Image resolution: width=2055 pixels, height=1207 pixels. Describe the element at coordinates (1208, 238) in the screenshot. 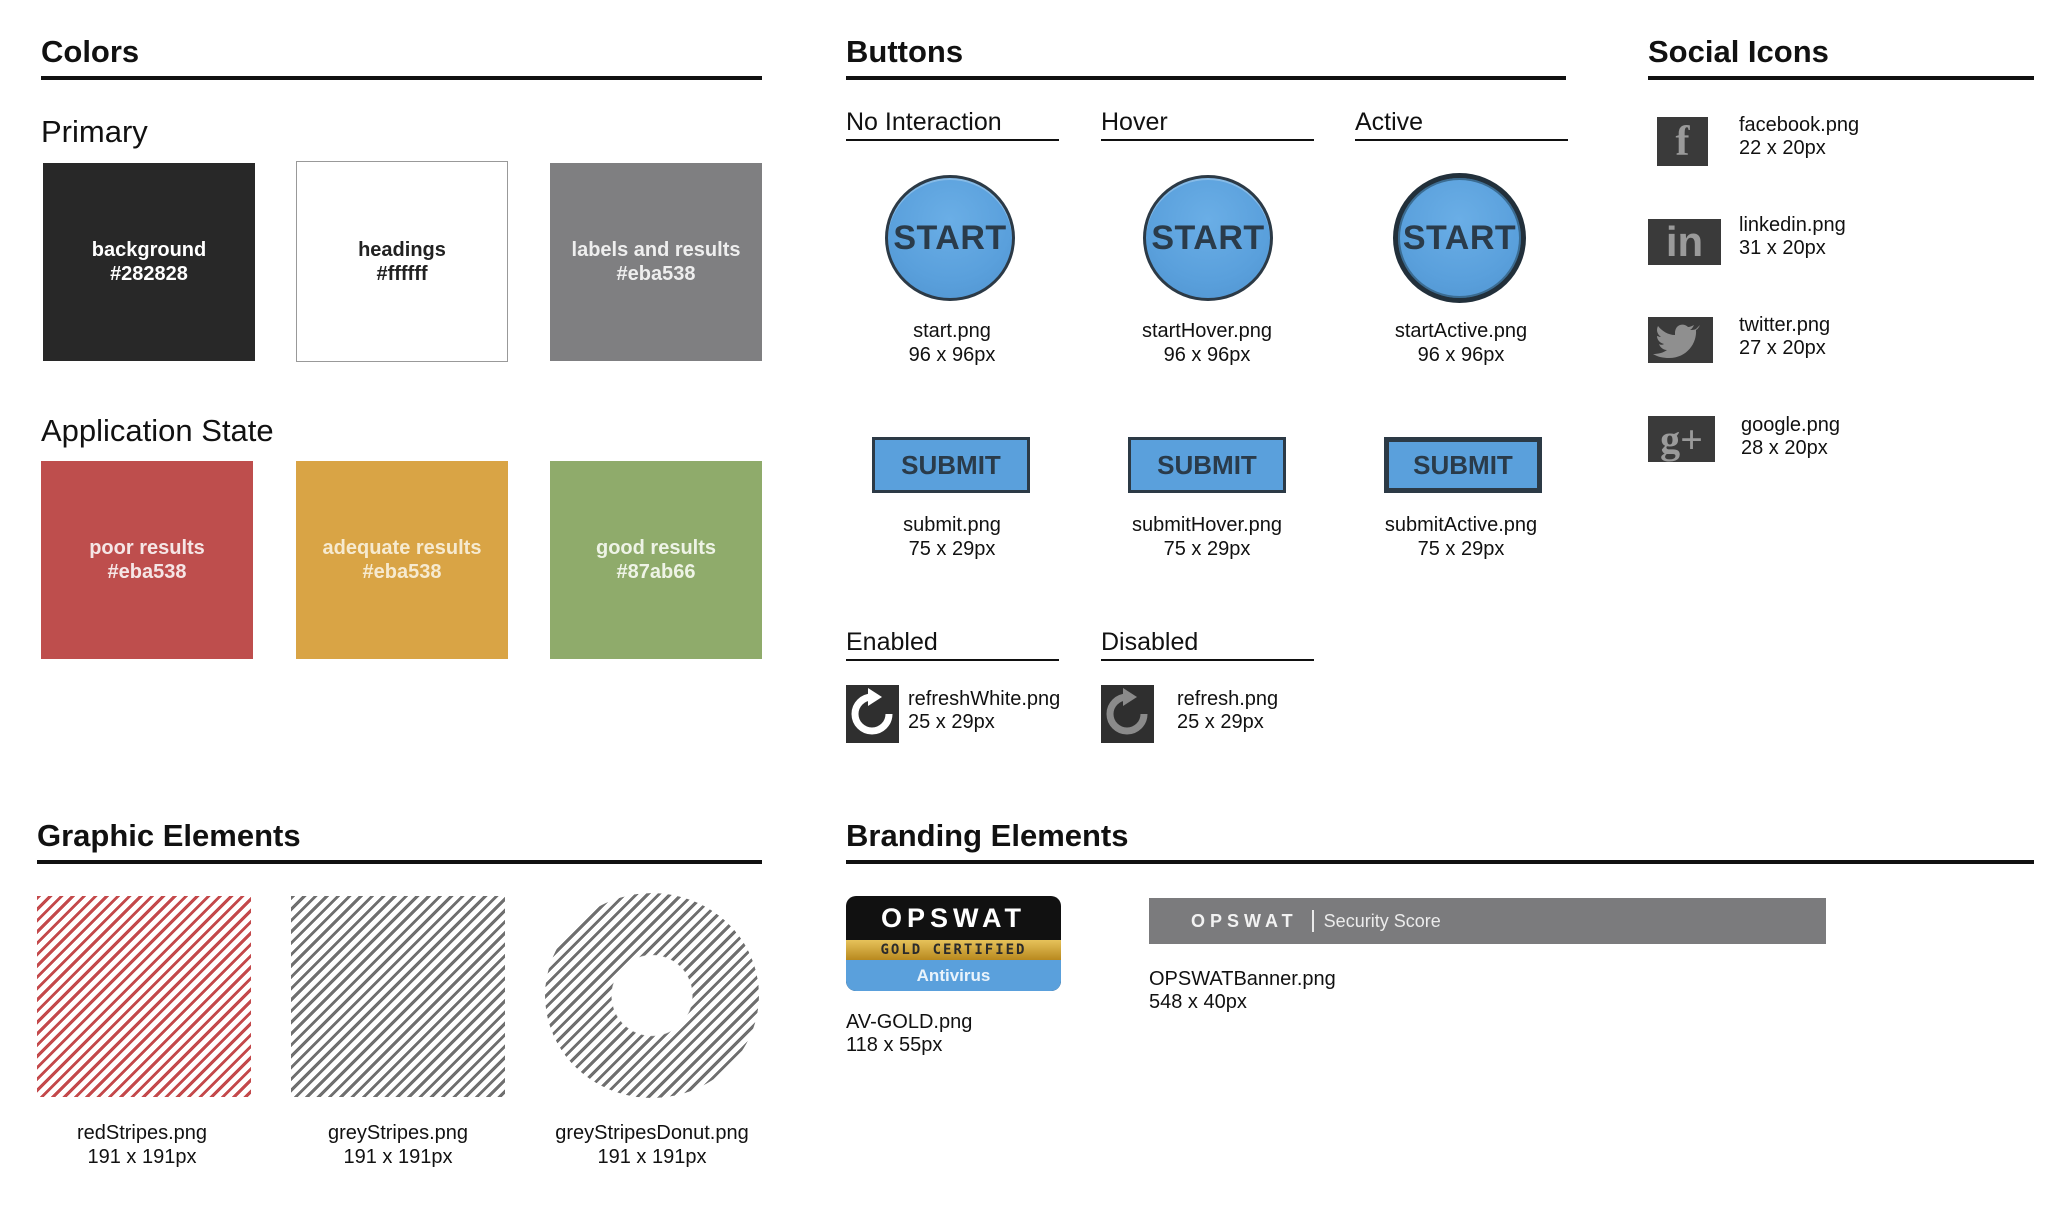

I see `start-hover-button: START` at that location.